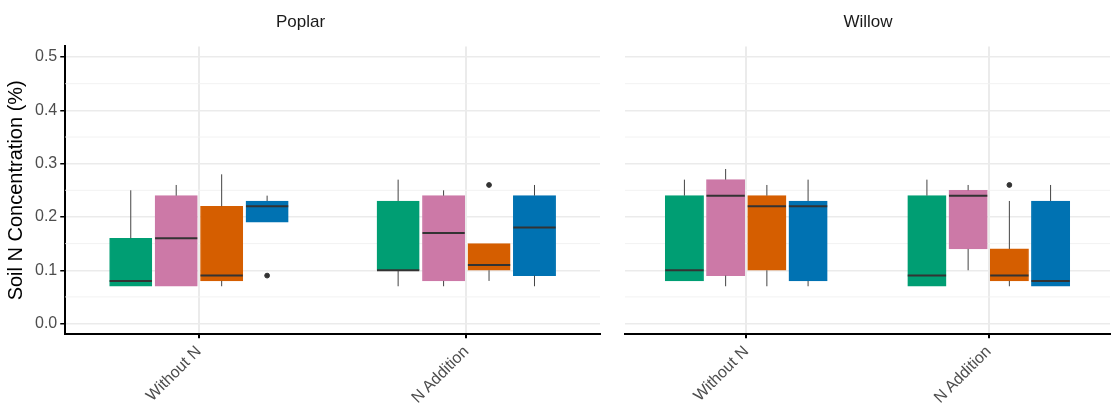 The height and width of the screenshot is (412, 1115). What do you see at coordinates (46, 322) in the screenshot?
I see `y-tick-label: 0.0` at bounding box center [46, 322].